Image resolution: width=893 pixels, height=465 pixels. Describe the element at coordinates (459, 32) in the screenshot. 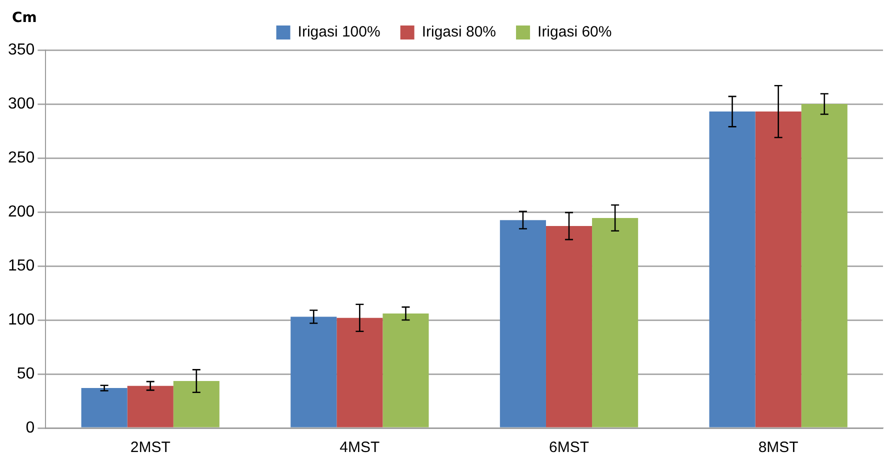

I see `legend-label: Irigasi 80%` at that location.